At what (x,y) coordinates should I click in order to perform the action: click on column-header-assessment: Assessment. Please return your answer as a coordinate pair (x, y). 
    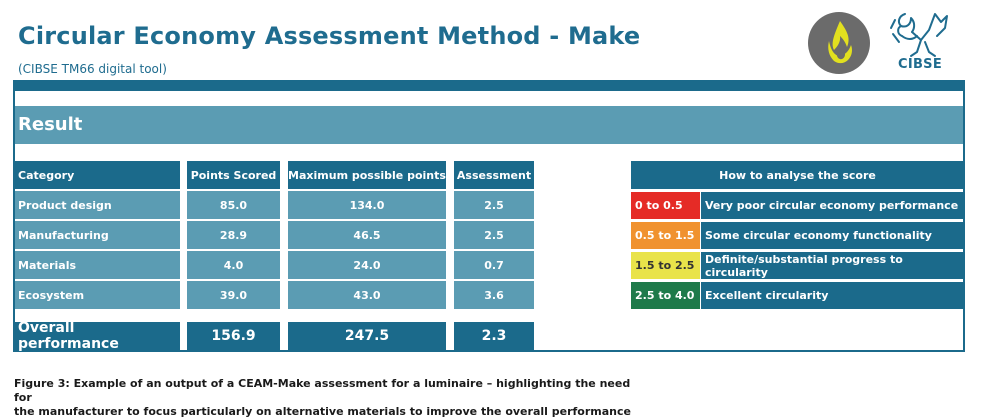
    Looking at the image, I should click on (494, 175).